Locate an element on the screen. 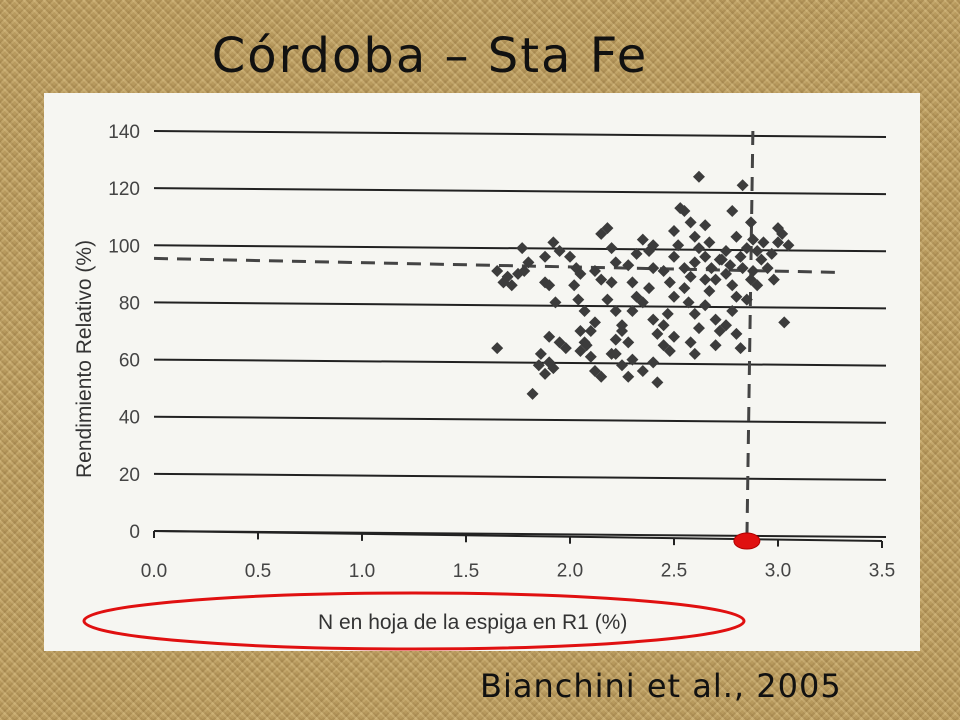  x-axis-title: N en hoja de la espiga en R1 (%) is located at coordinates (472, 622).